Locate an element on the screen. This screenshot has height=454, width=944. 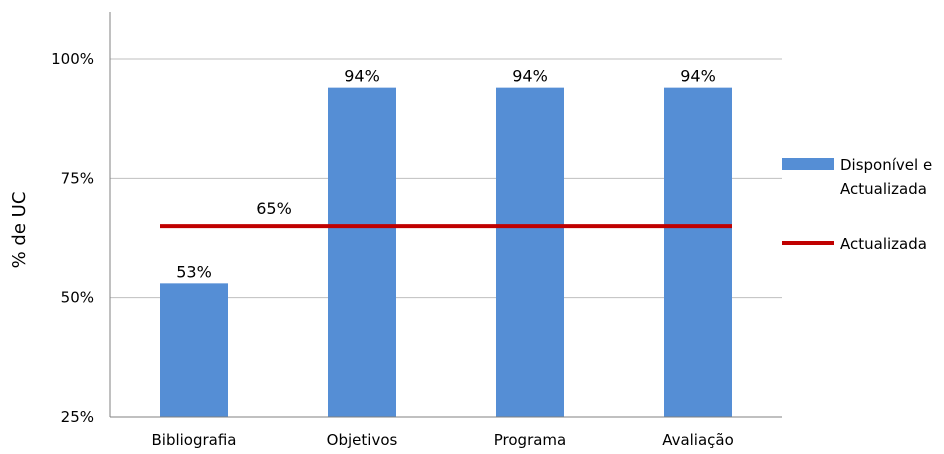
legend-swatch-bar is located at coordinates (808, 164).